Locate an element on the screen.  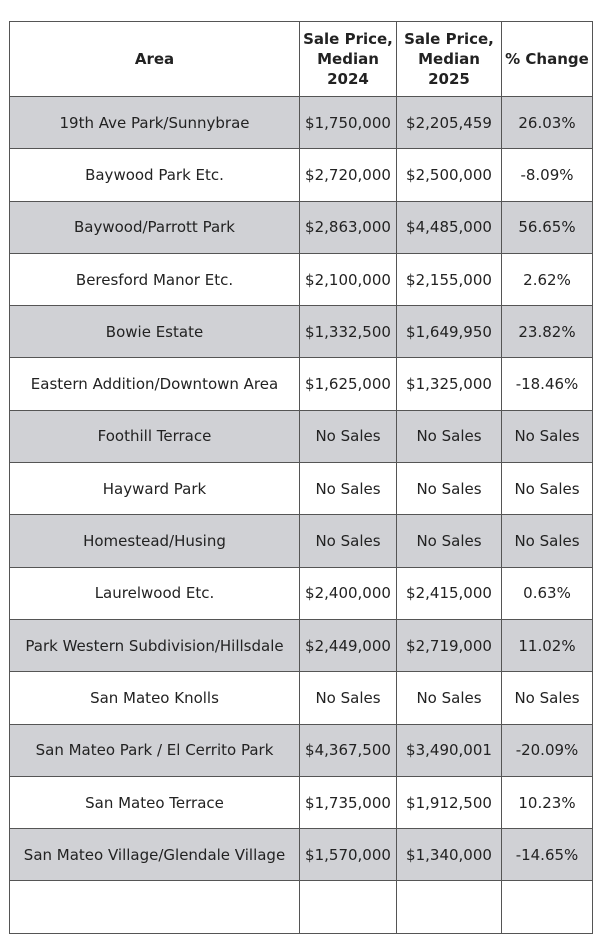
cell-change: 0.63% is located at coordinates (547, 593).